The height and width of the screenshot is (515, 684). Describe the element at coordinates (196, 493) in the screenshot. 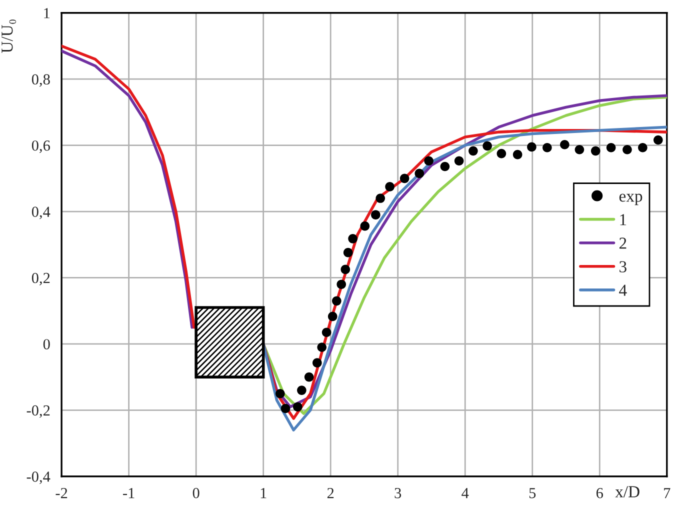

I see `x-tick-label: 0` at that location.